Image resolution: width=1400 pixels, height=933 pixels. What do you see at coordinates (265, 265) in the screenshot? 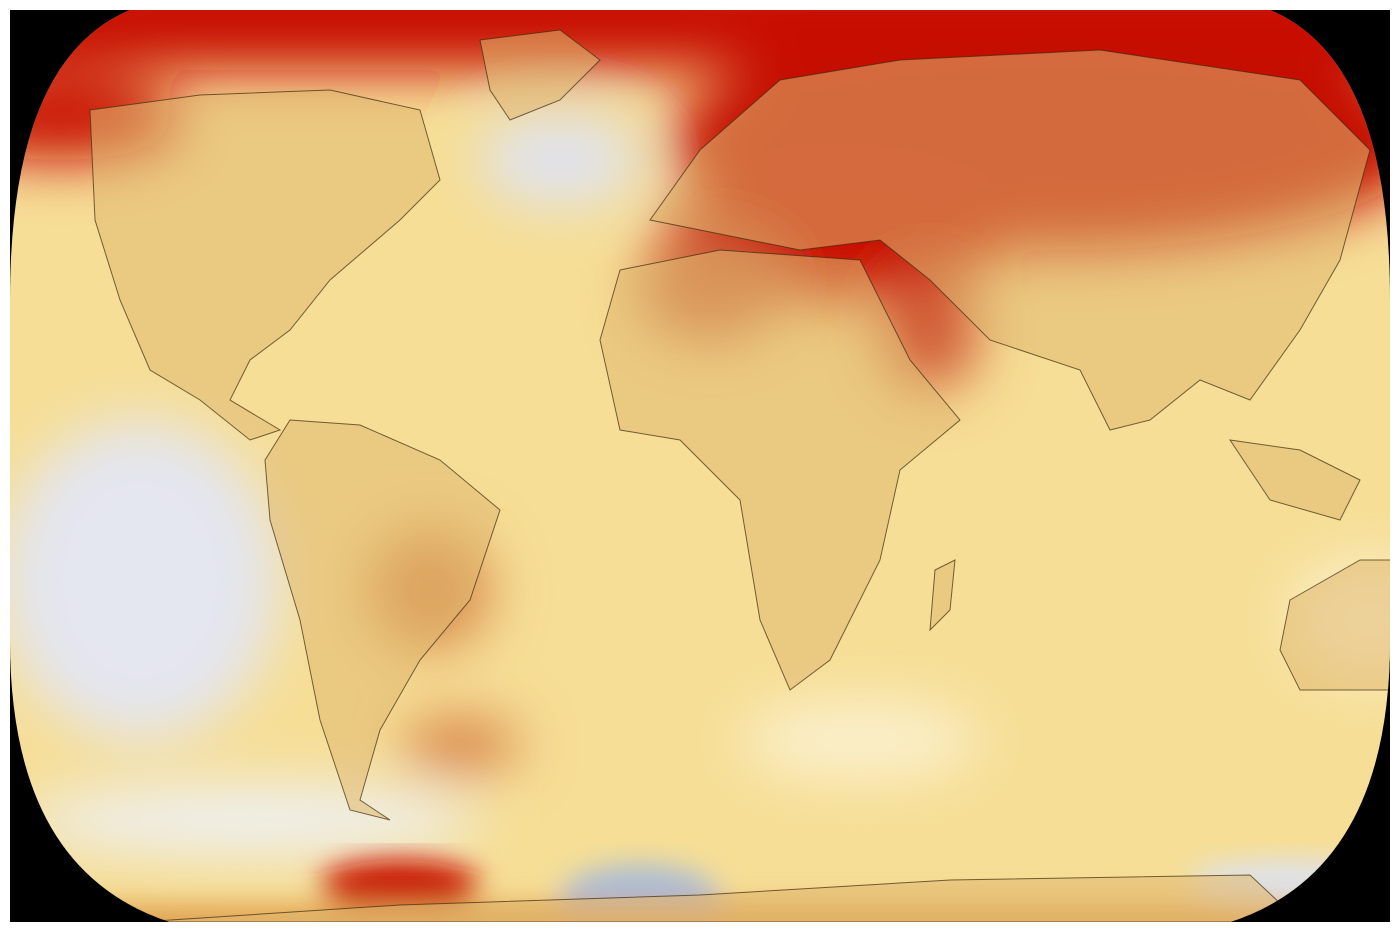
I see `north-america` at bounding box center [265, 265].